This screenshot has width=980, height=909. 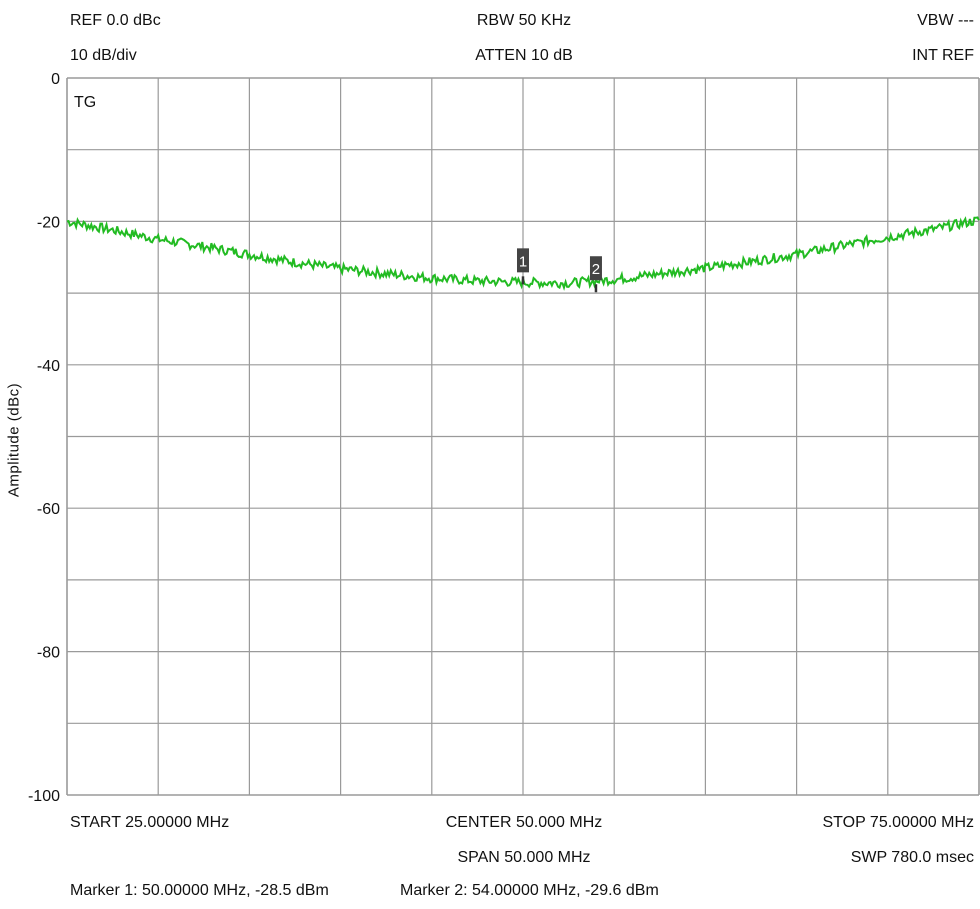 I want to click on y-tick-labels: 0 -20 -40 -60 -80 -100, so click(x=44, y=438).